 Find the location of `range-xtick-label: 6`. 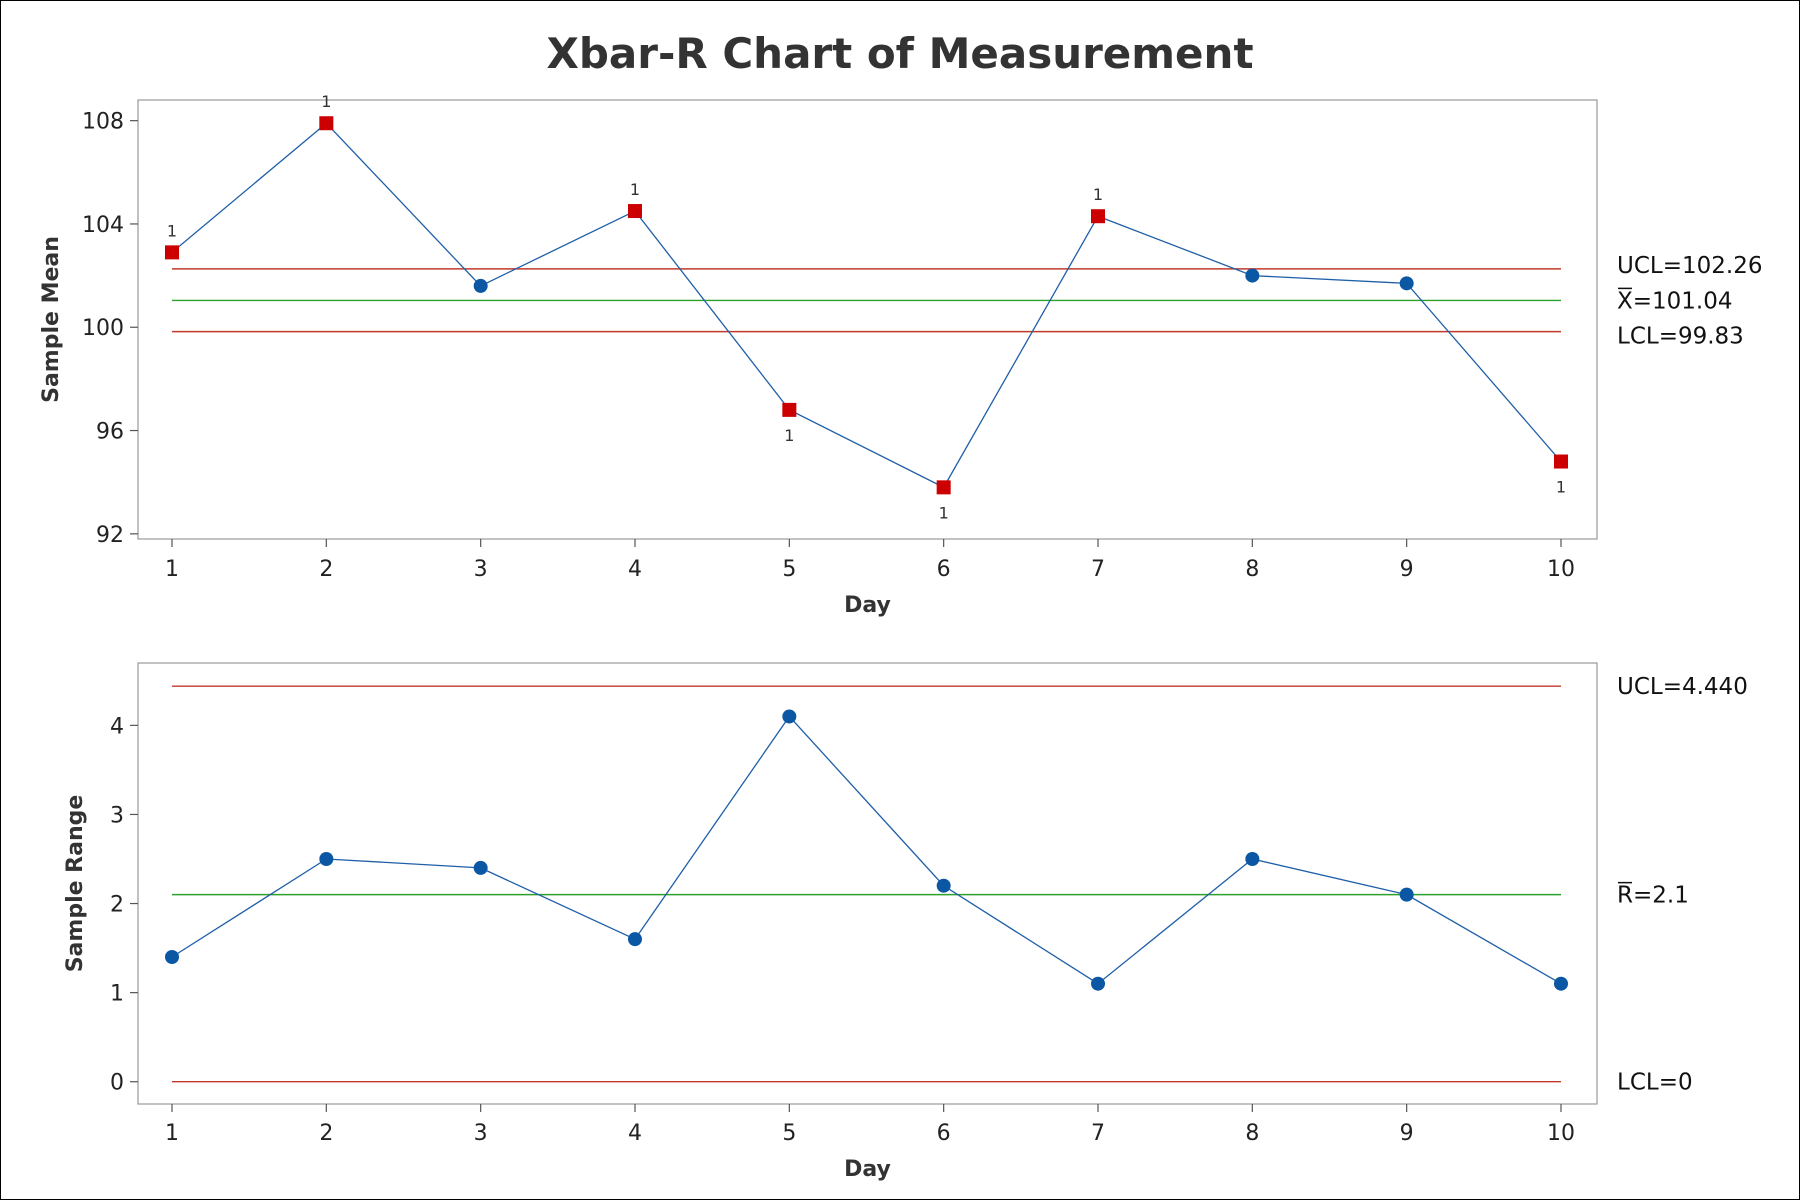

range-xtick-label: 6 is located at coordinates (944, 1133).